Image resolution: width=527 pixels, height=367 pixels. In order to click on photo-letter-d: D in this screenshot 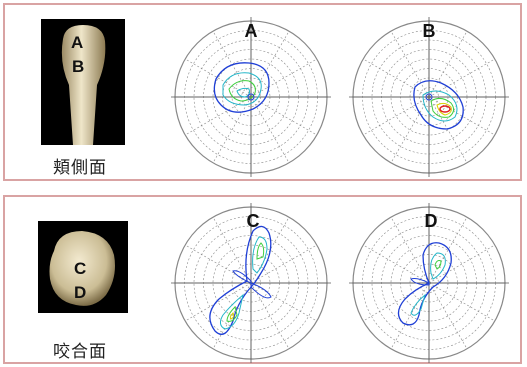, I will do `click(80, 292)`.